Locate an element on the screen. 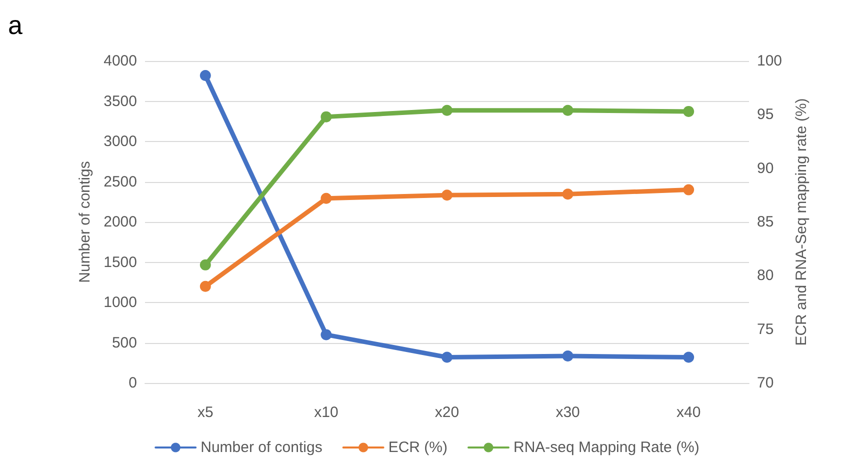  y2-tick-label: 95 is located at coordinates (765, 115).